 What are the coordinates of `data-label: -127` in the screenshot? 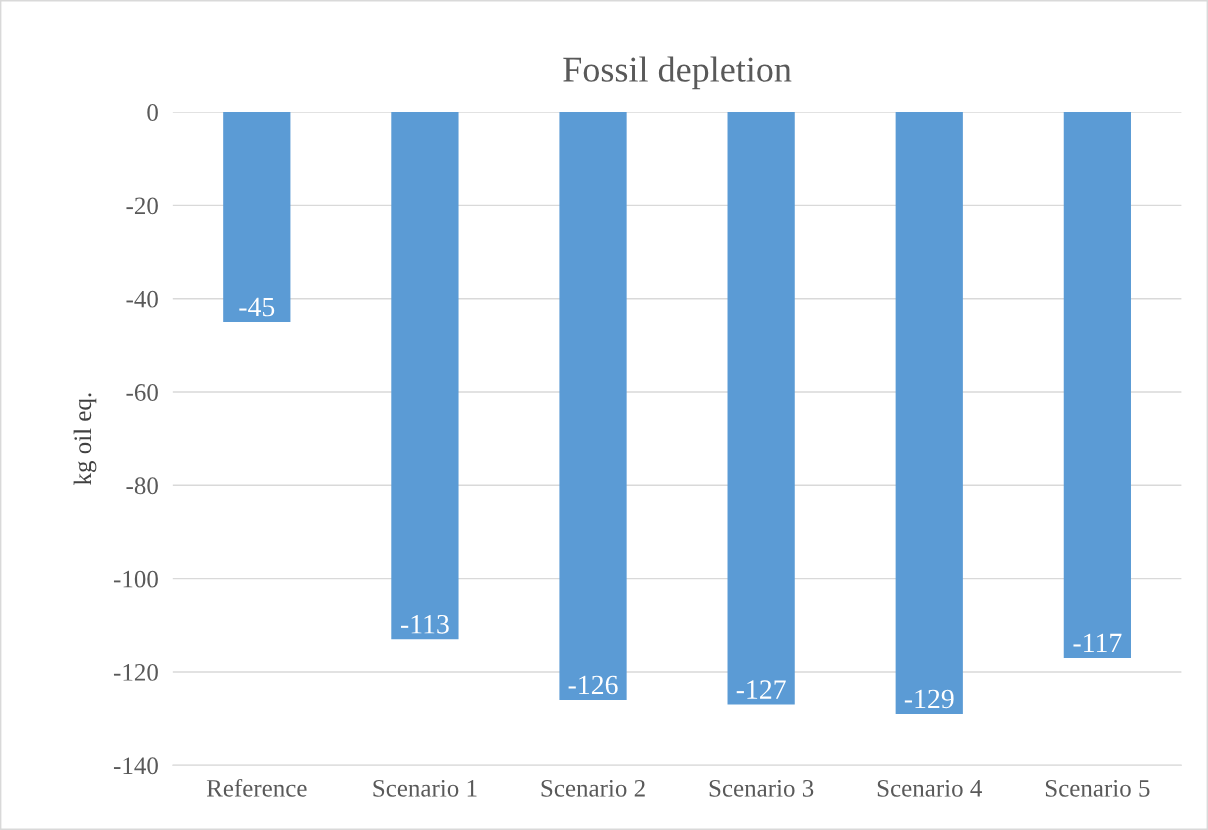 It's located at (761, 689).